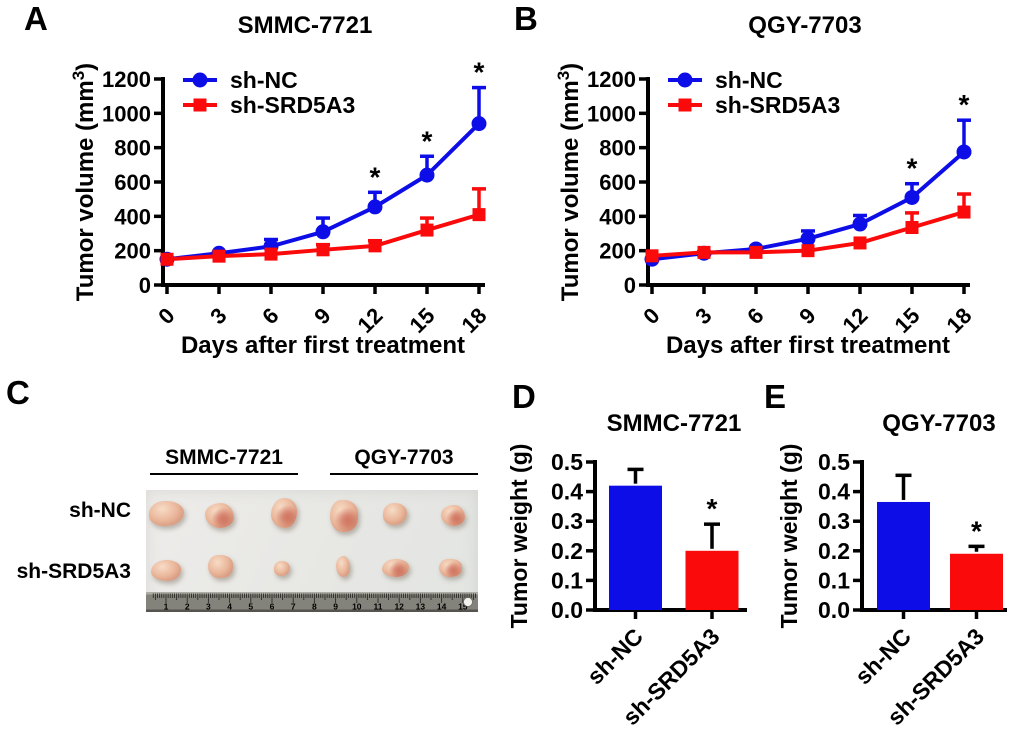 The image size is (1020, 738). I want to click on tumor-specimen-photo: 1 2 3 4 5 6 7 8 9 10 11 12 13 14 15, so click(312, 551).